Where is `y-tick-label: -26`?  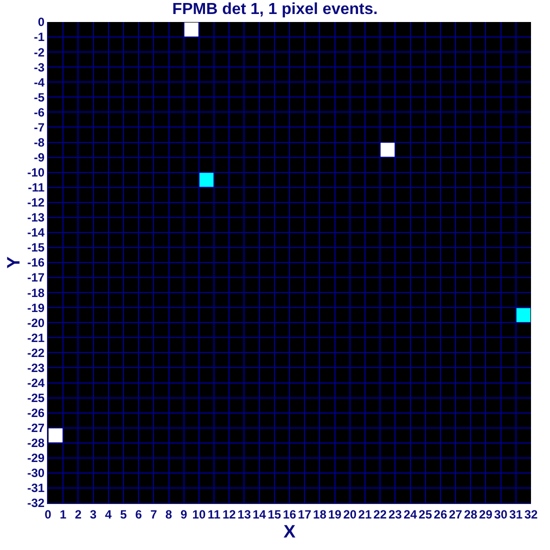 y-tick-label: -26 is located at coordinates (36, 413).